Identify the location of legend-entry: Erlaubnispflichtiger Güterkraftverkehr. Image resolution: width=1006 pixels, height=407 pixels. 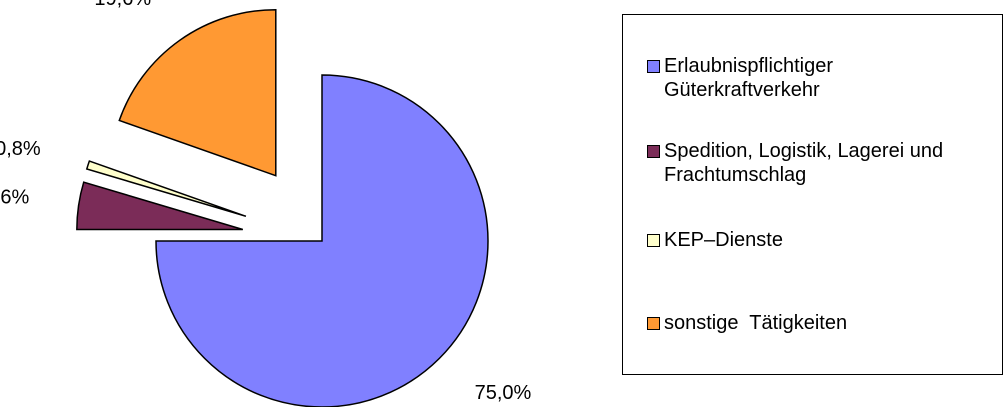
(817, 78).